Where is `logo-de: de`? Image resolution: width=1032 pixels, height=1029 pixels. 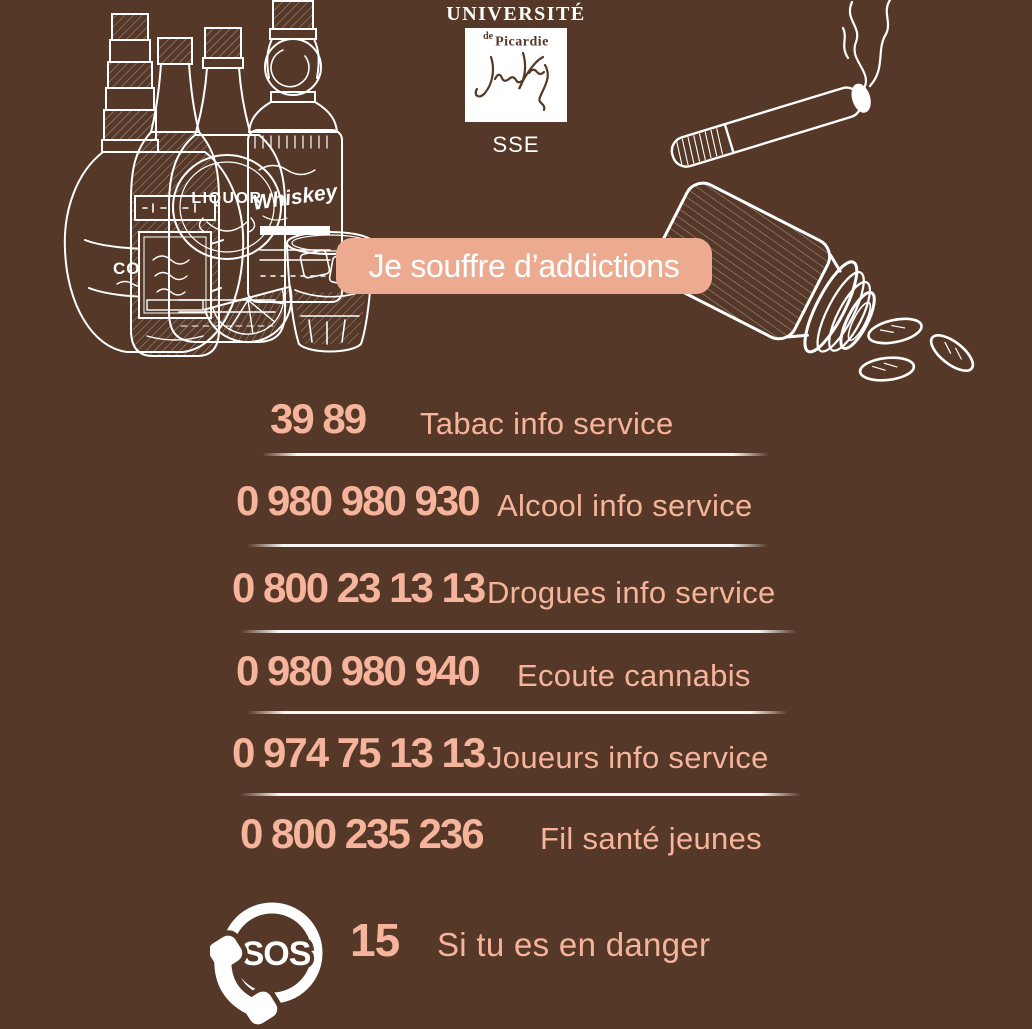 logo-de: de is located at coordinates (488, 36).